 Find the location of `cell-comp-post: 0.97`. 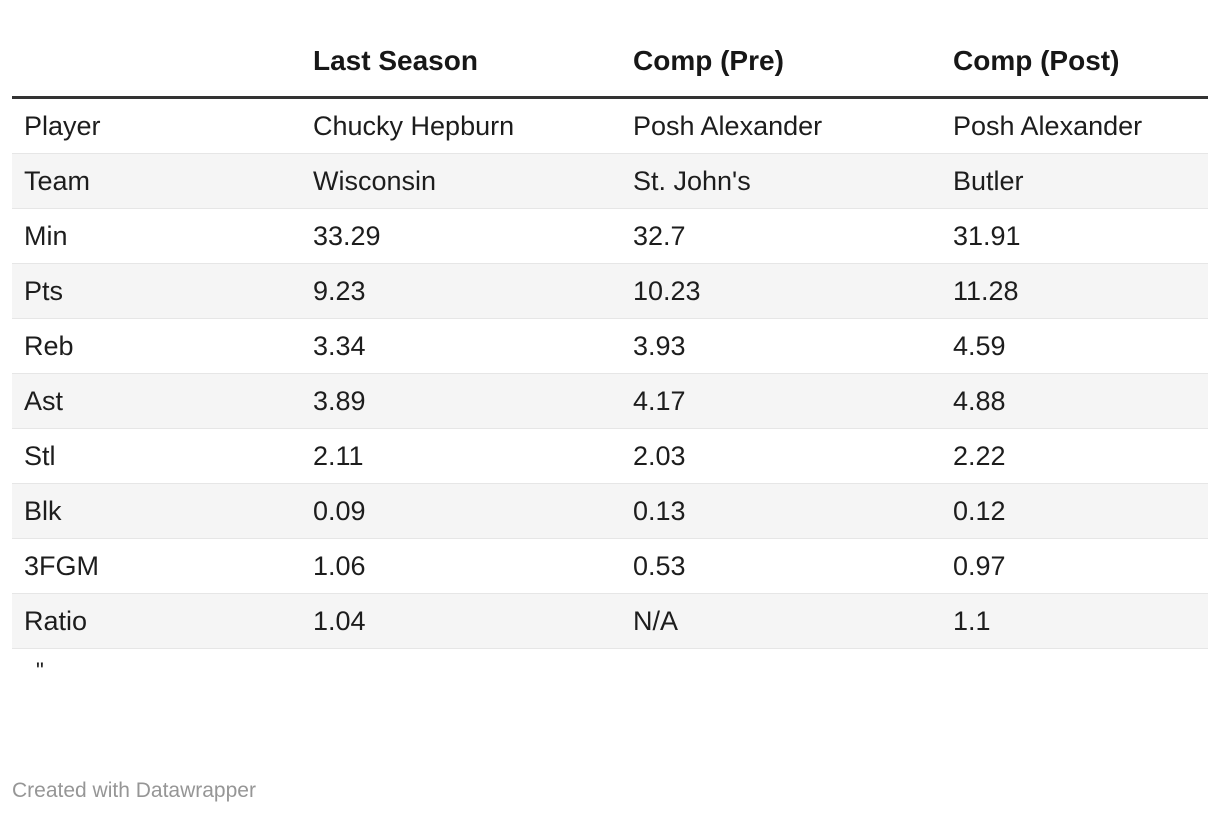

cell-comp-post: 0.97 is located at coordinates (1074, 566).